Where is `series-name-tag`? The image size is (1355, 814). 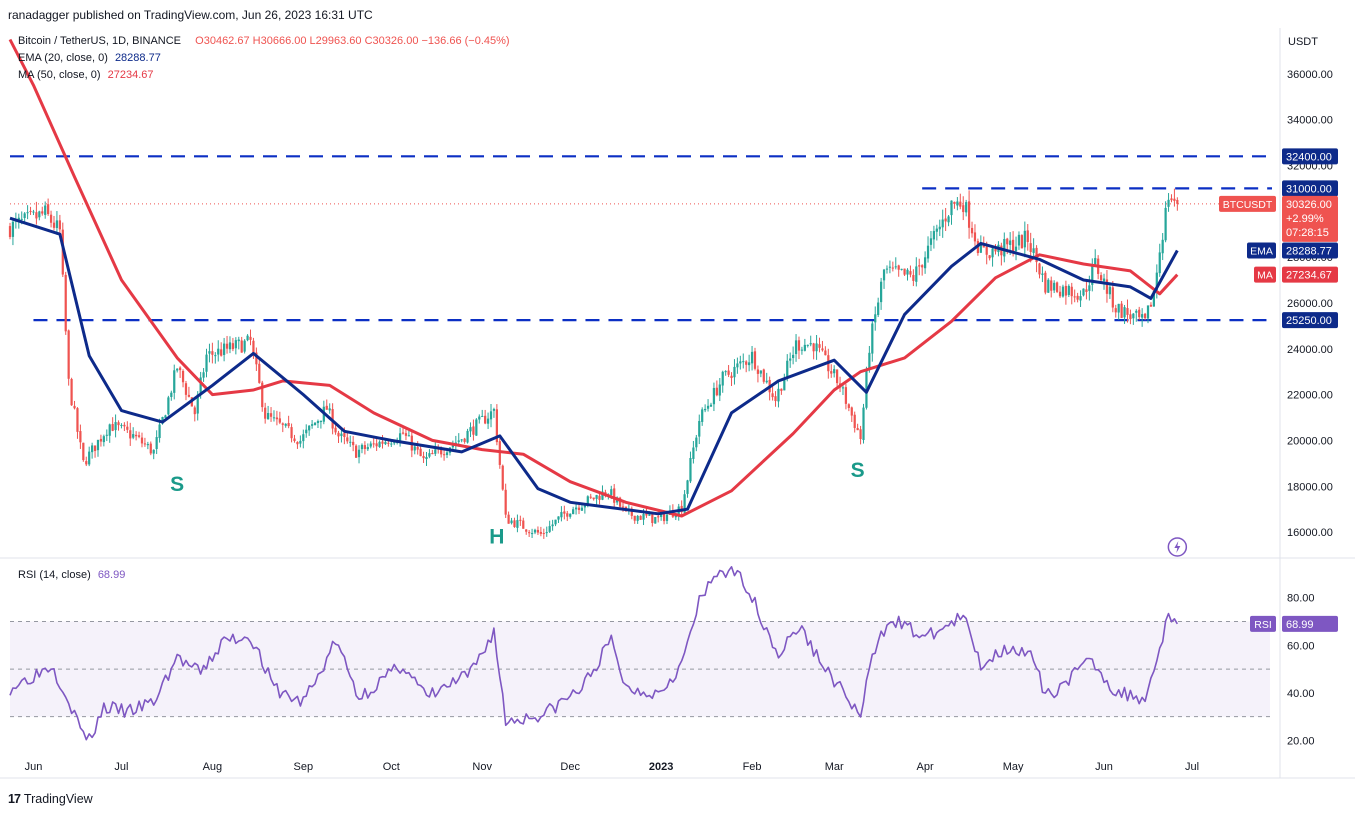
series-name-tag is located at coordinates (1261, 250).